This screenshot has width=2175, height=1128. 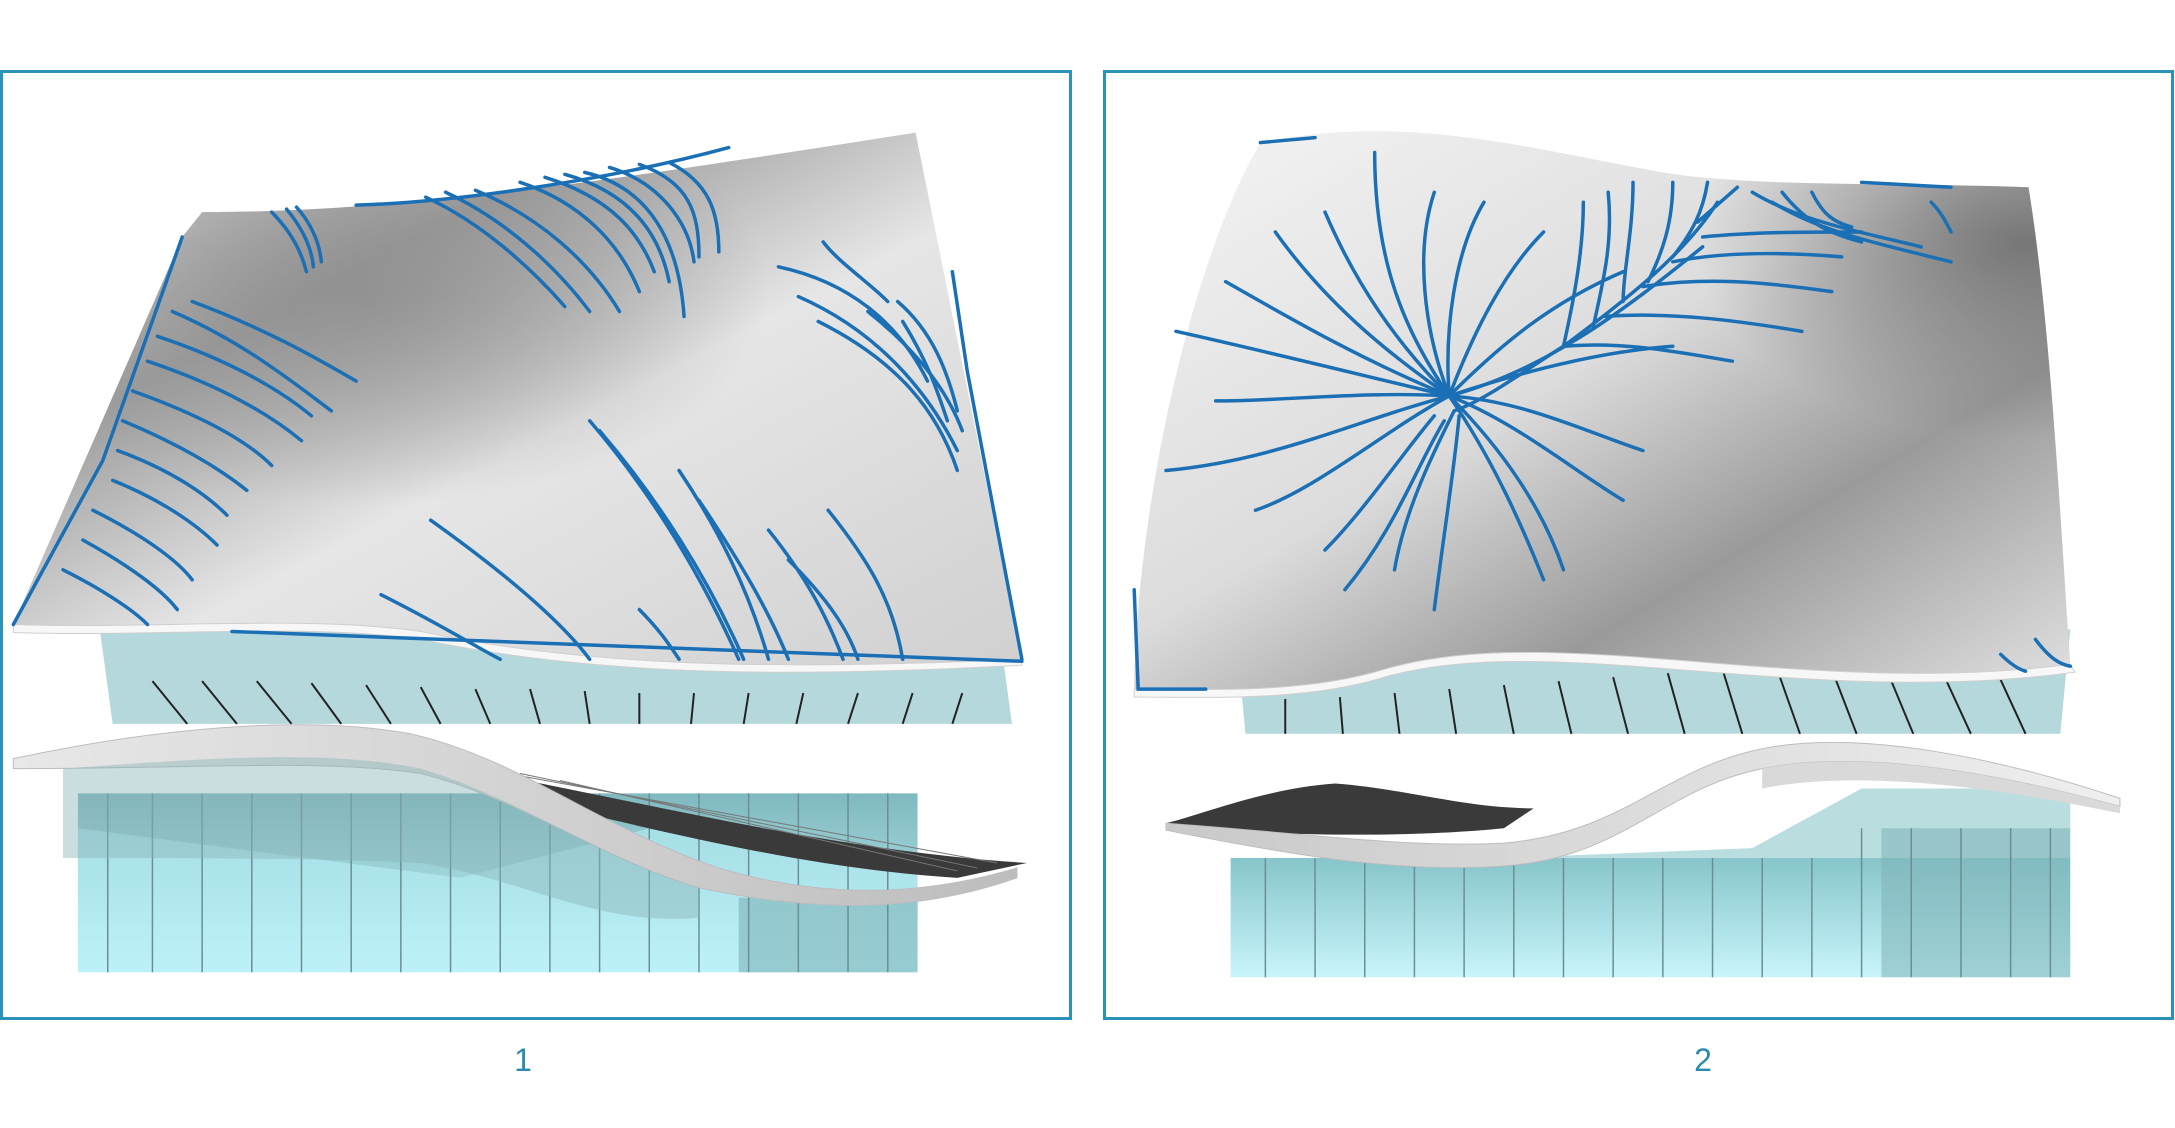 I want to click on panel-2-caption: 2, so click(x=1703, y=1060).